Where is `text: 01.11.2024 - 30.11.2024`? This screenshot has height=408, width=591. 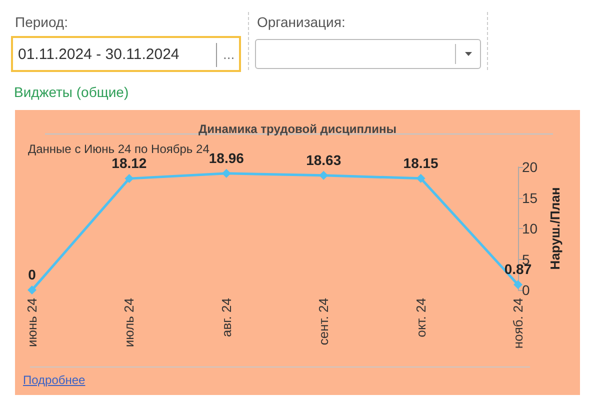
text: 01.11.2024 - 30.11.2024 is located at coordinates (99, 54).